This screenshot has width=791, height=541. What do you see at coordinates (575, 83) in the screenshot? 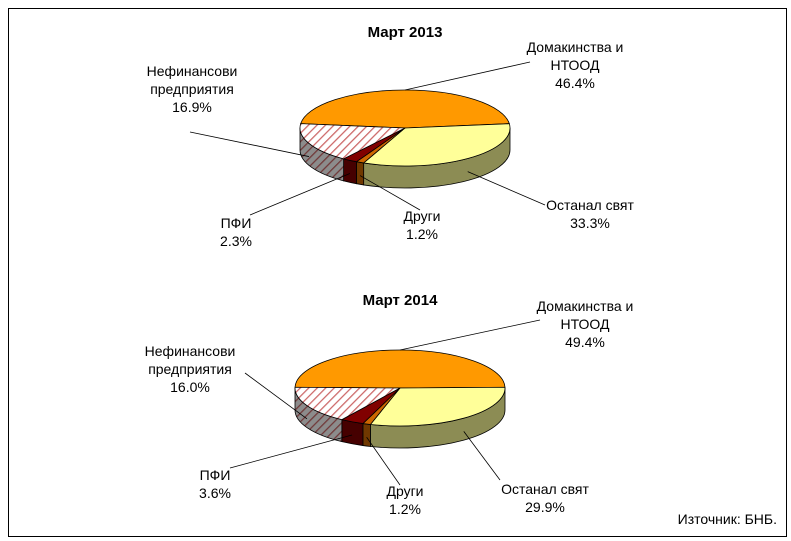
I see `slice-value-label: 46.4%` at bounding box center [575, 83].